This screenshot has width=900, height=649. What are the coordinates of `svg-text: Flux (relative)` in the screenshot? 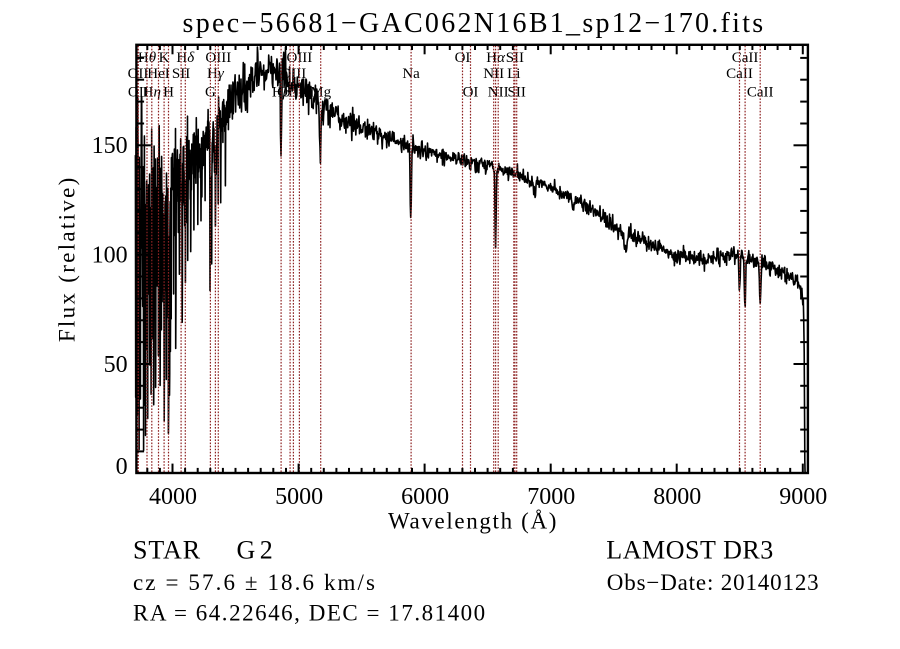 It's located at (67, 258).